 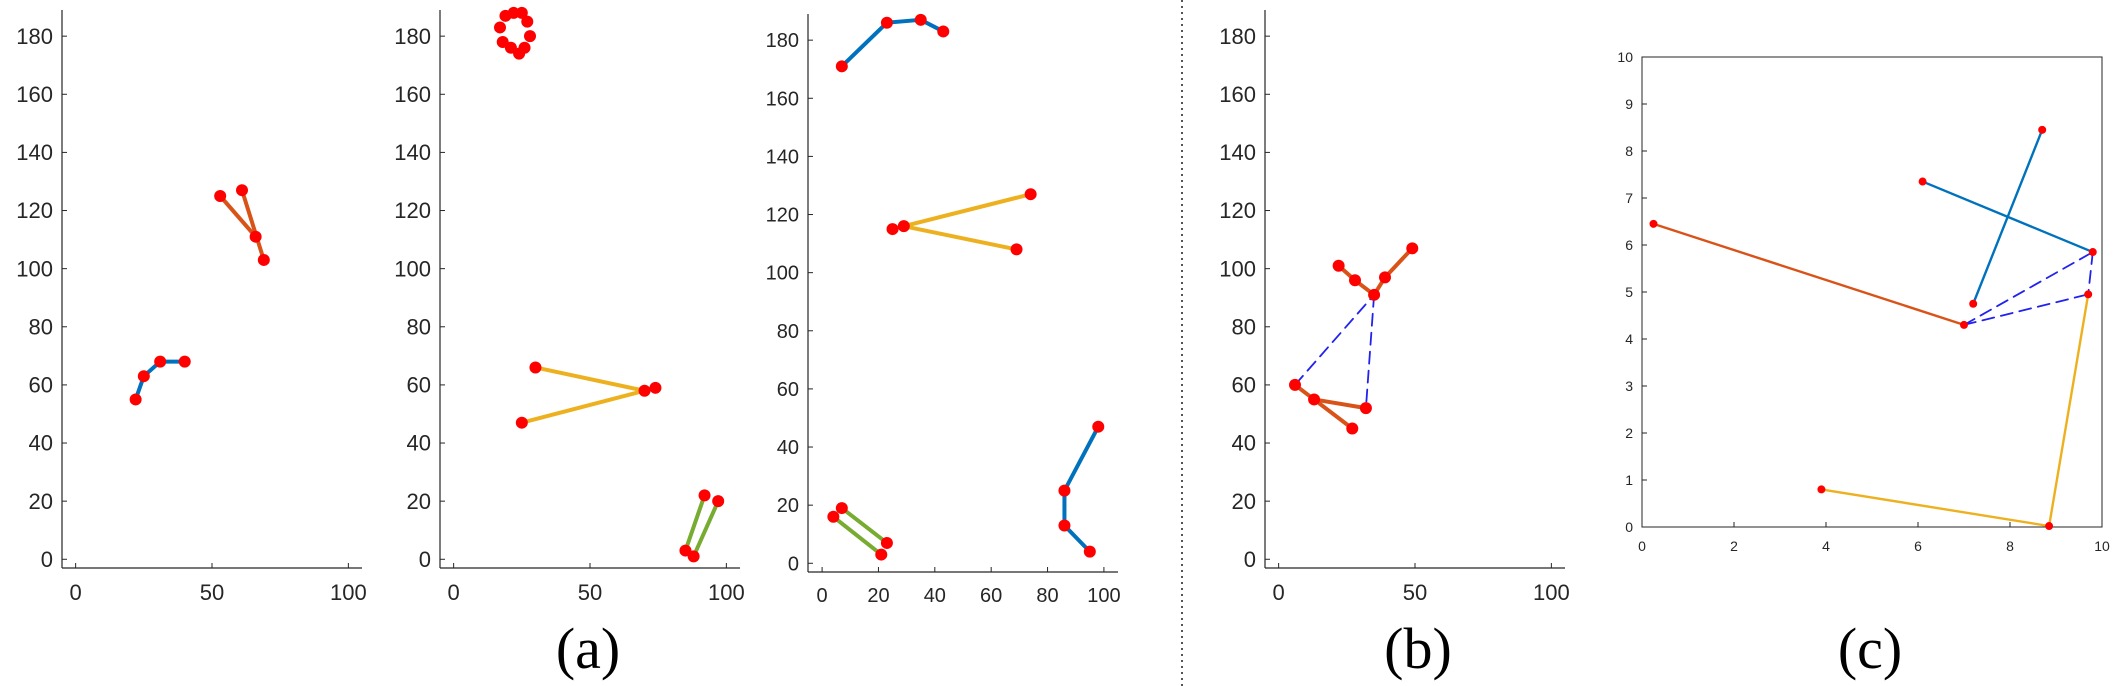 What do you see at coordinates (1047, 596) in the screenshot?
I see `x-tick-label: 80` at bounding box center [1047, 596].